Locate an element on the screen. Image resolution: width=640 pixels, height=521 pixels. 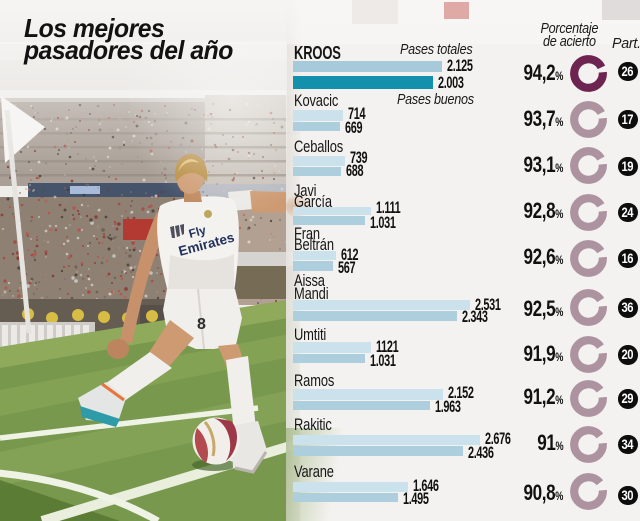
svg-text: Fly is located at coordinates (197, 232).